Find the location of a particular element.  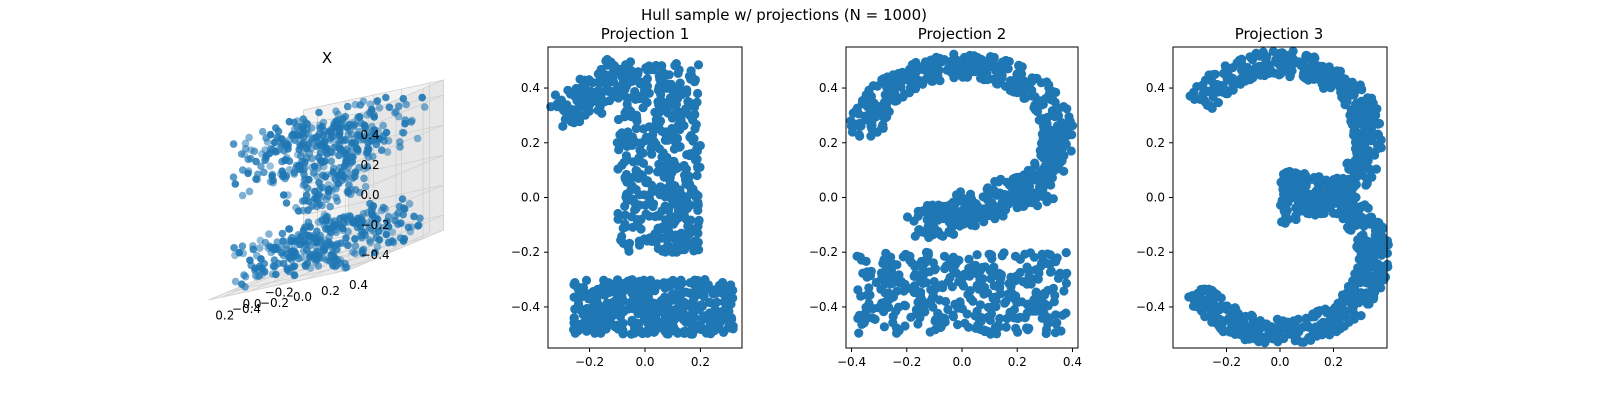

y-tick-label: 0.4 is located at coordinates (358, 285).